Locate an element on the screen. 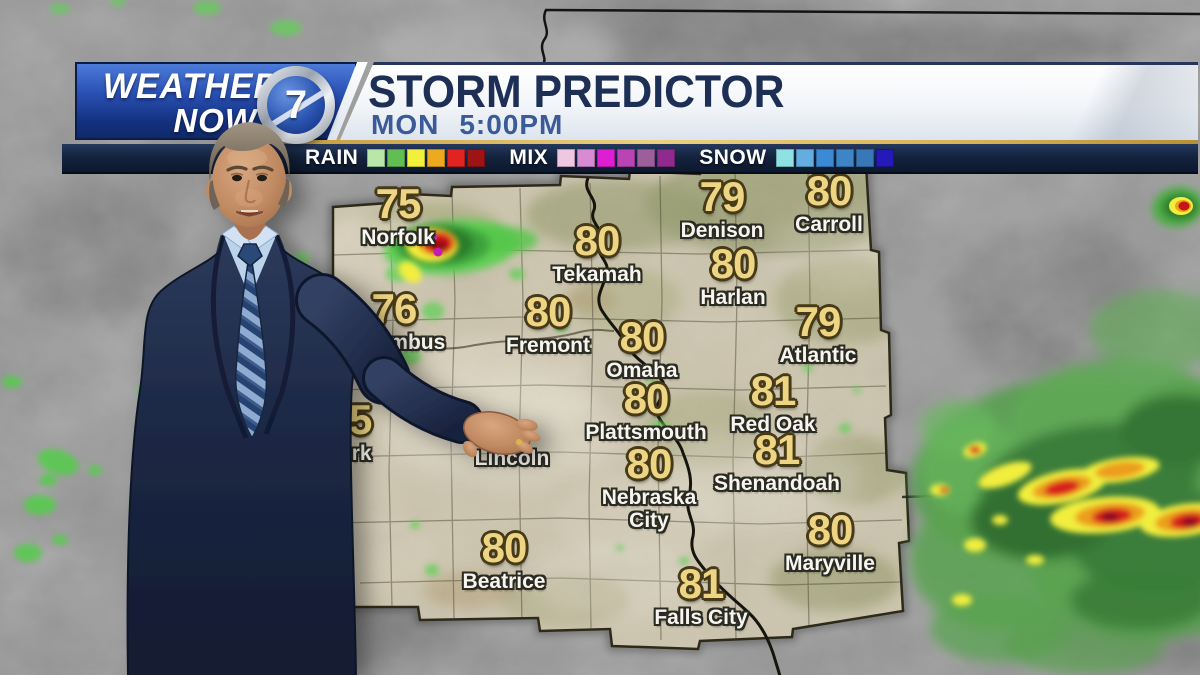 This screenshot has height=675, width=1200. station-name-weather: WEATHER is located at coordinates (191, 86).